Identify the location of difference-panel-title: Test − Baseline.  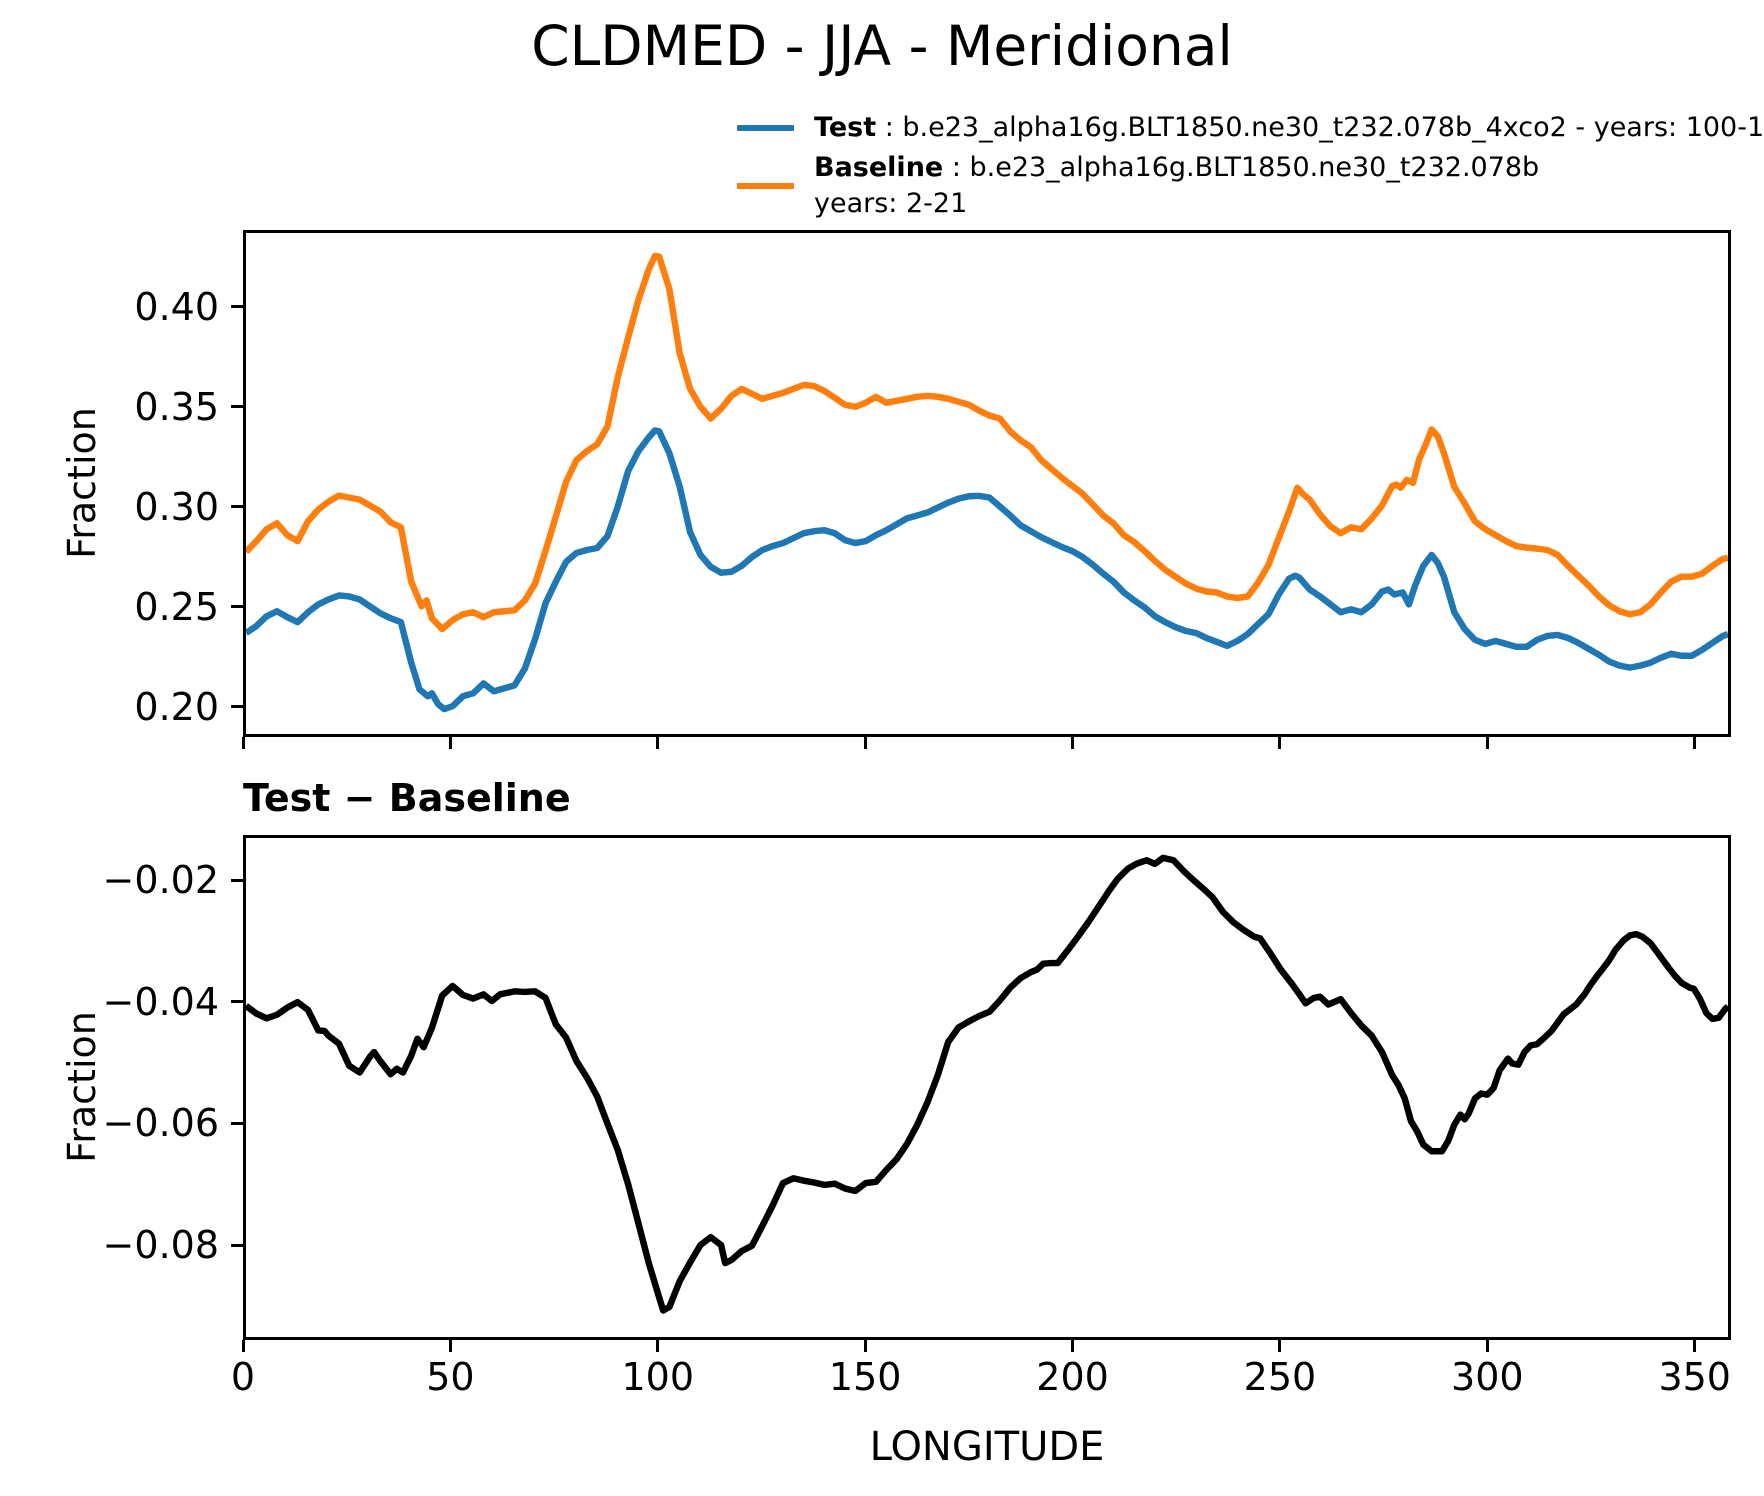
(407, 798).